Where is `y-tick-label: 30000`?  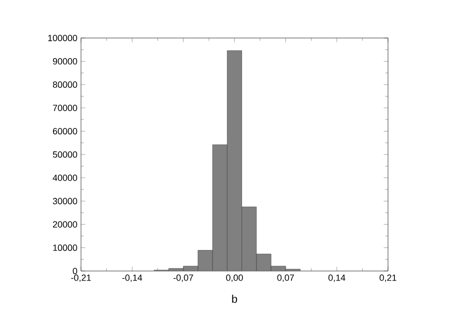
y-tick-label: 30000 is located at coordinates (65, 201).